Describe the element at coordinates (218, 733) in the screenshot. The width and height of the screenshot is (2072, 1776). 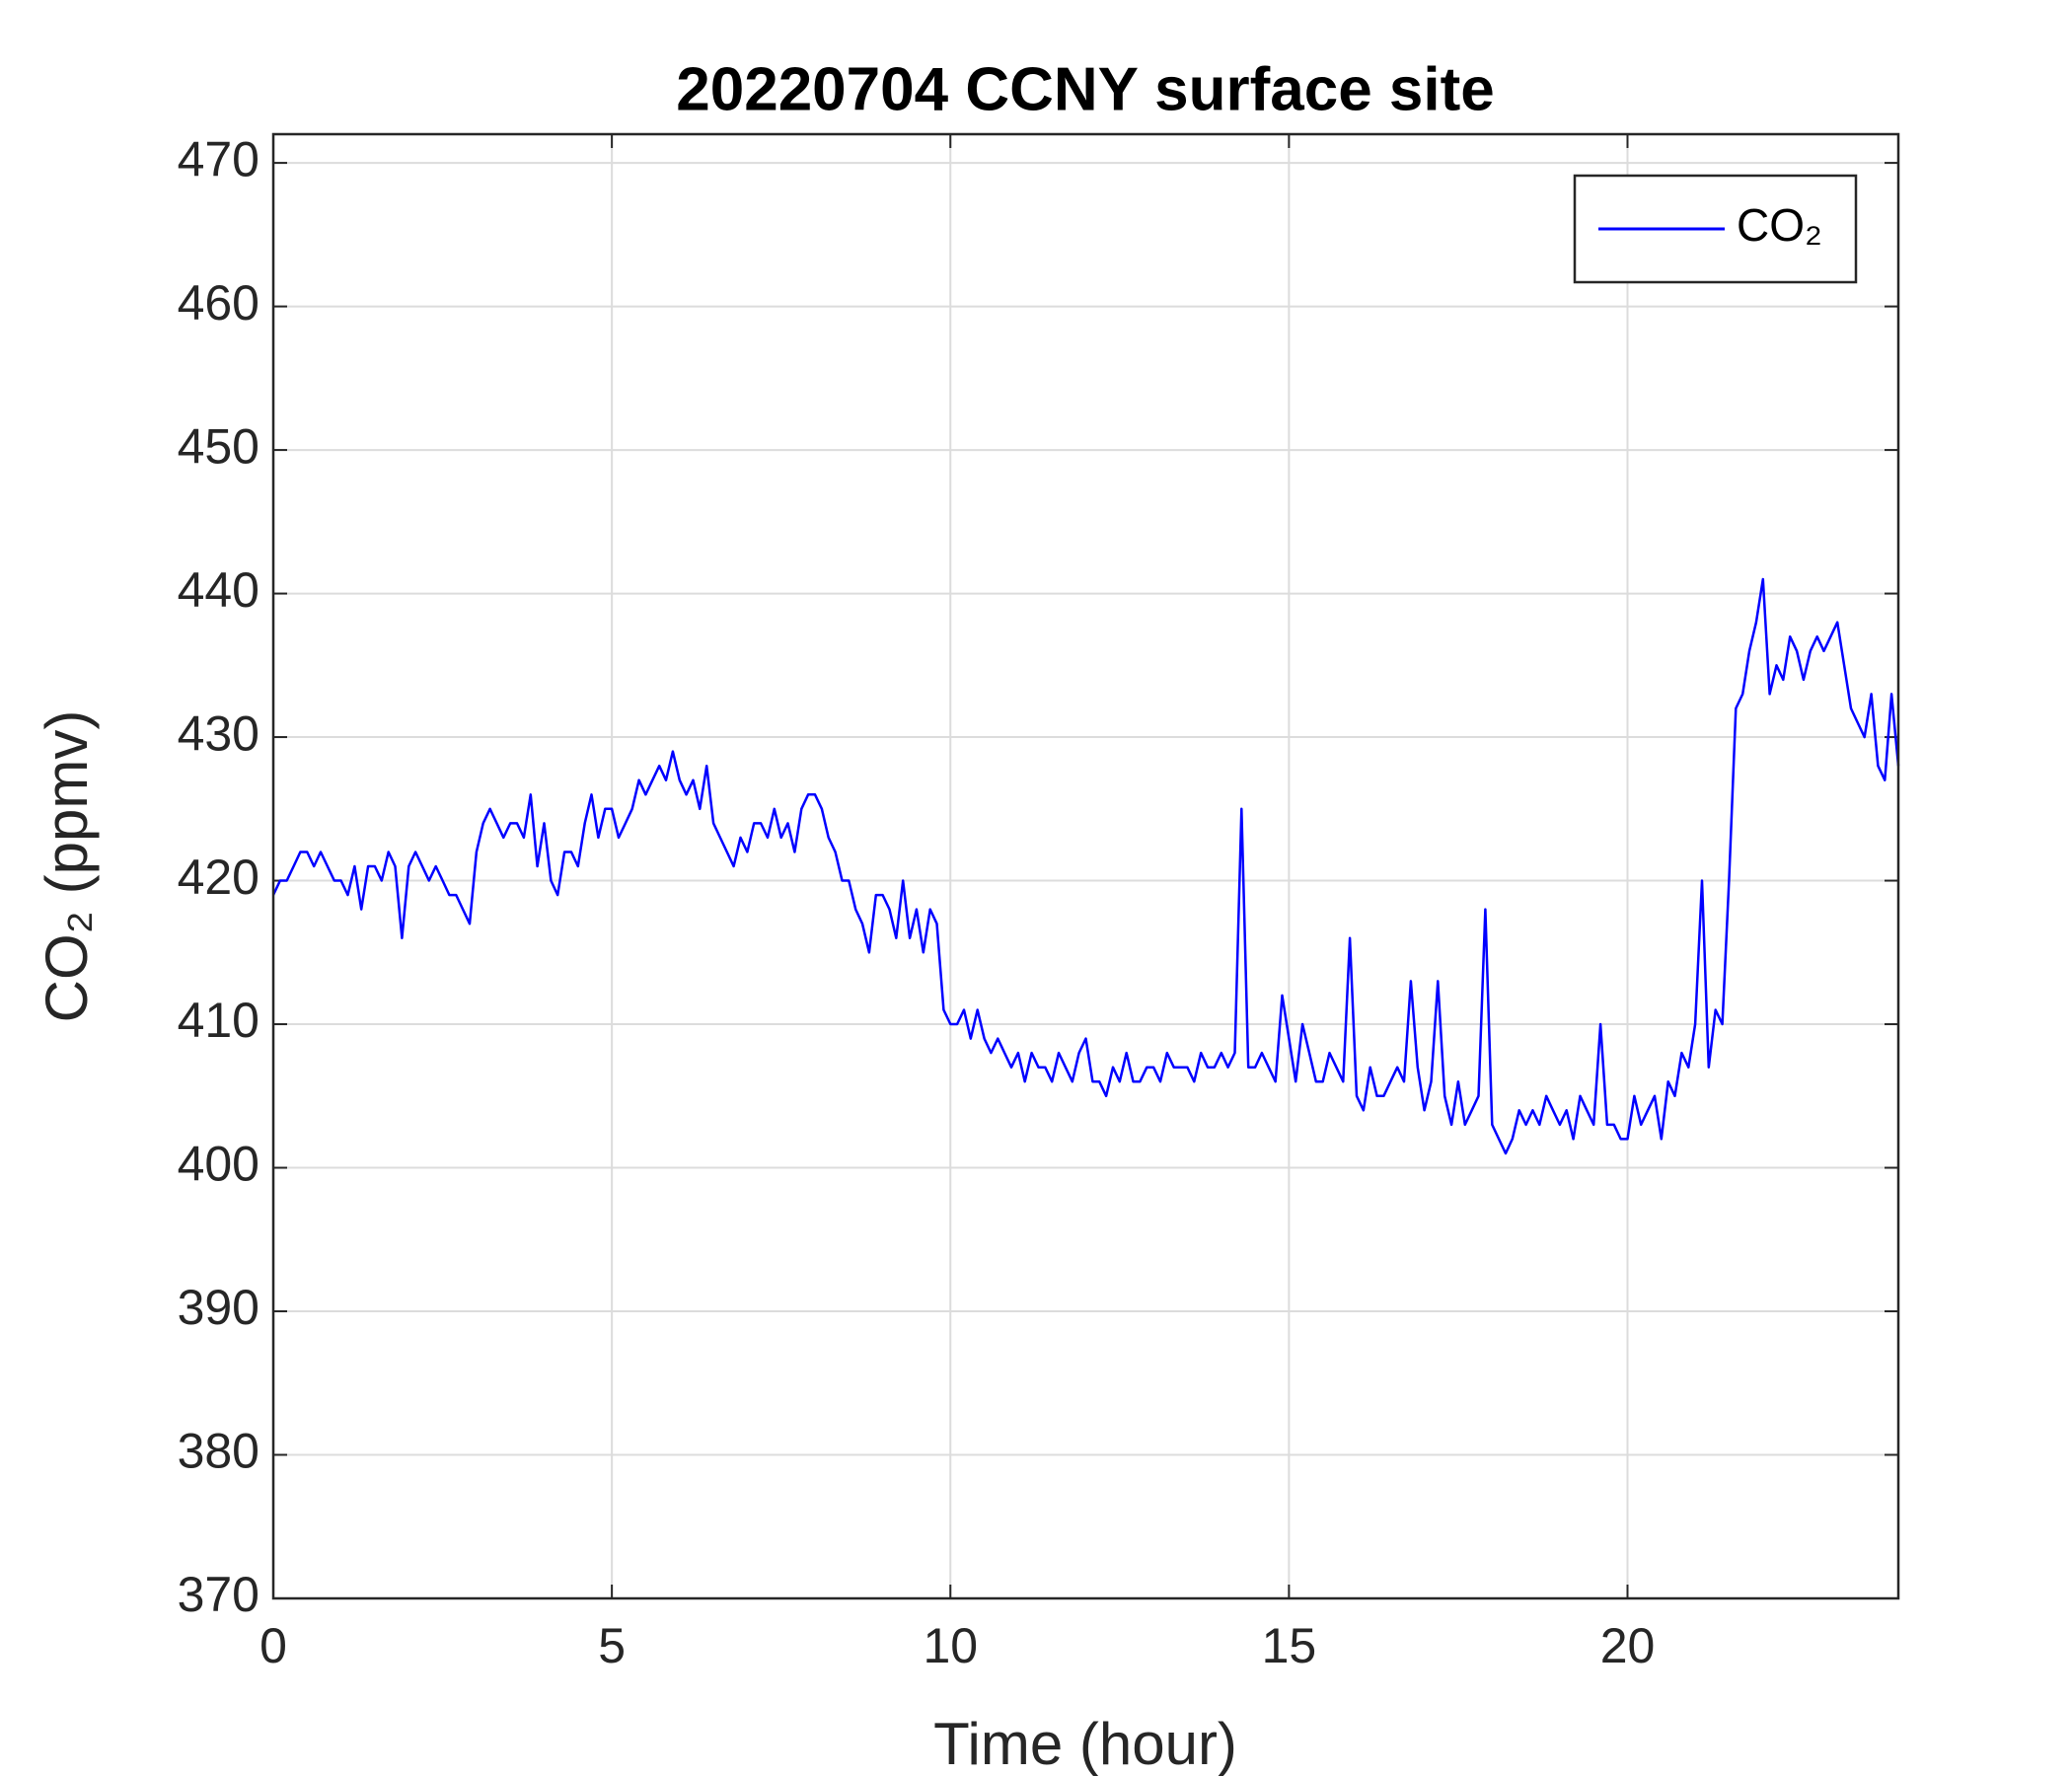
I see `y-tick-label: 430` at that location.